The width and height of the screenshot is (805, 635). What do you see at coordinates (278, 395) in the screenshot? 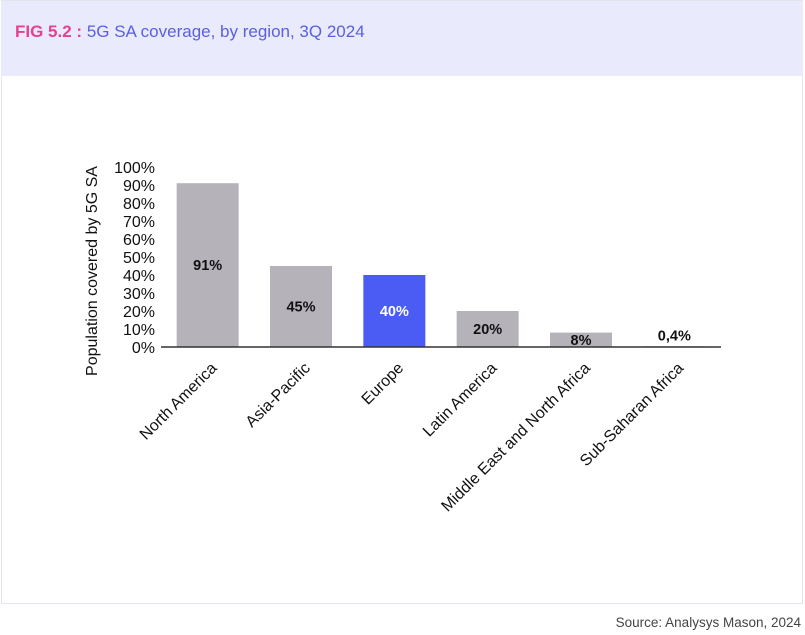
I see `category-label: Asia-Pacific` at bounding box center [278, 395].